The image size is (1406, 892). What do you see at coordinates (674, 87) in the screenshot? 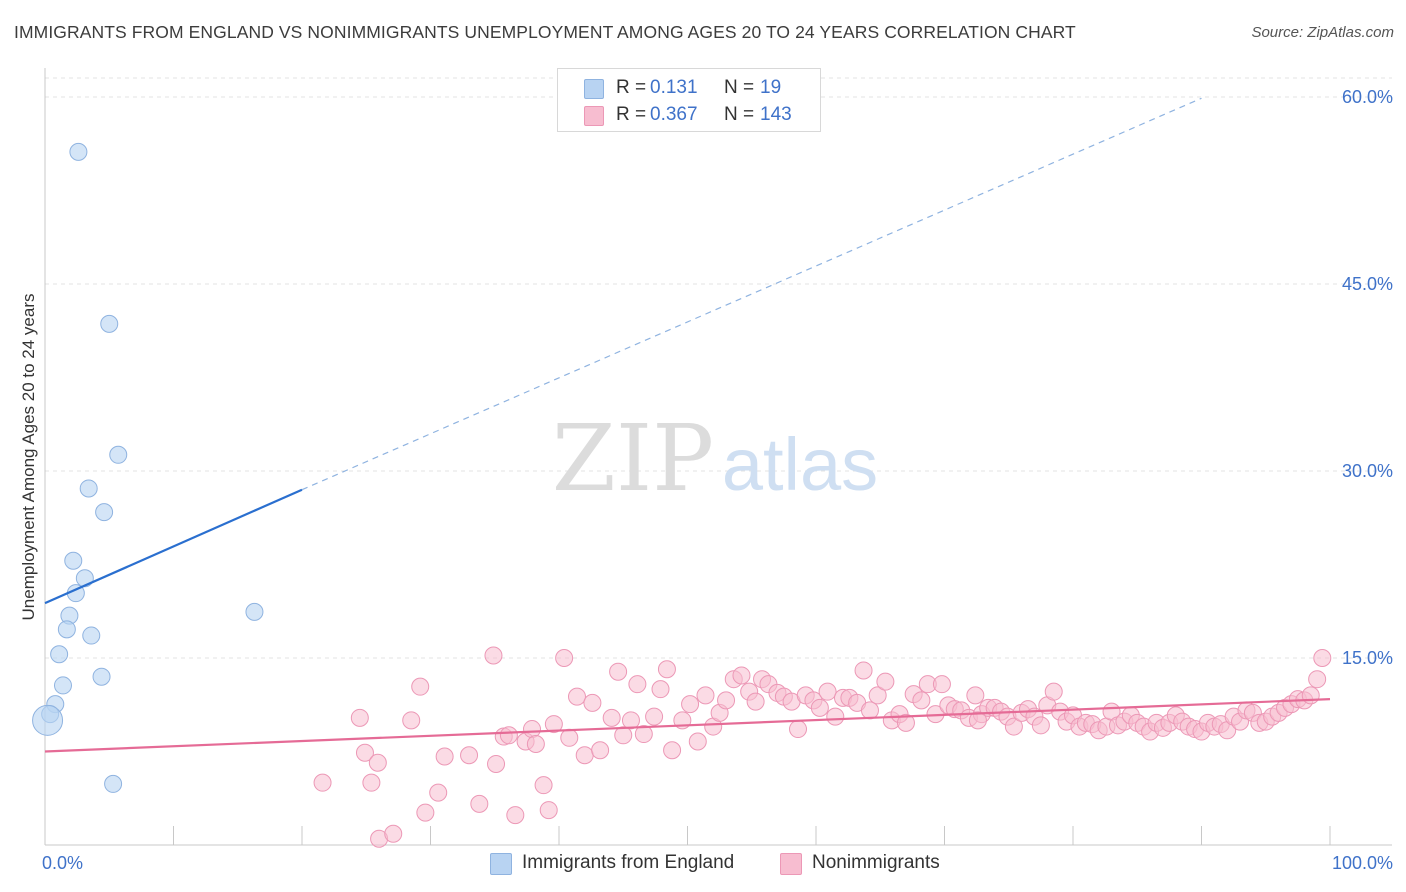
I see `legend-r-value: 0.131` at bounding box center [674, 87].